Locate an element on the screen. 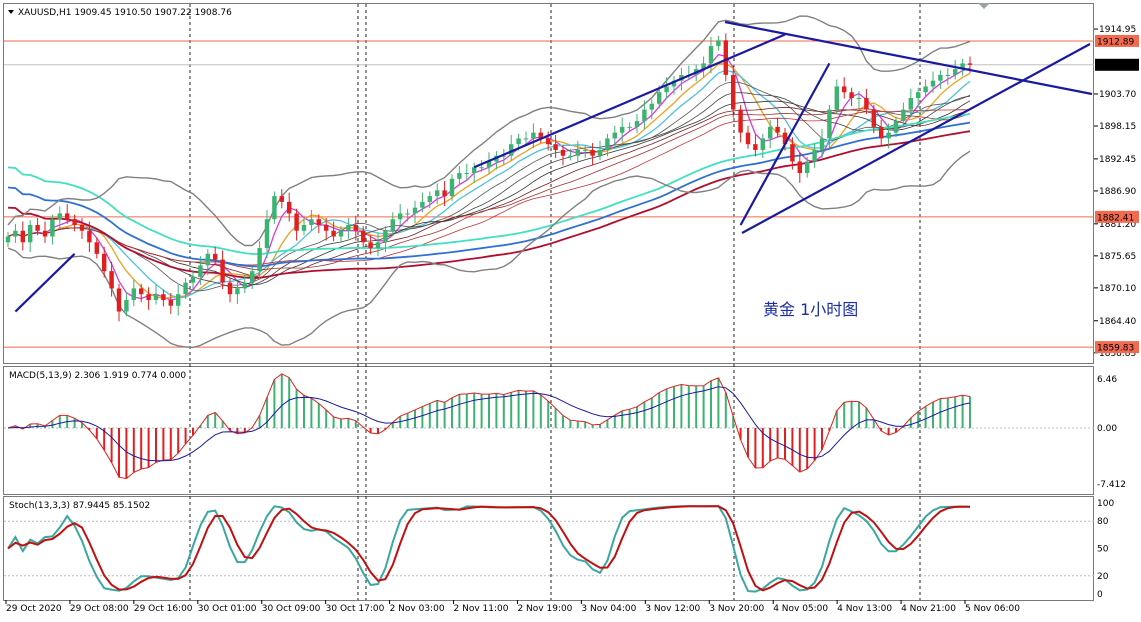  trendline is located at coordinates (45, 283).